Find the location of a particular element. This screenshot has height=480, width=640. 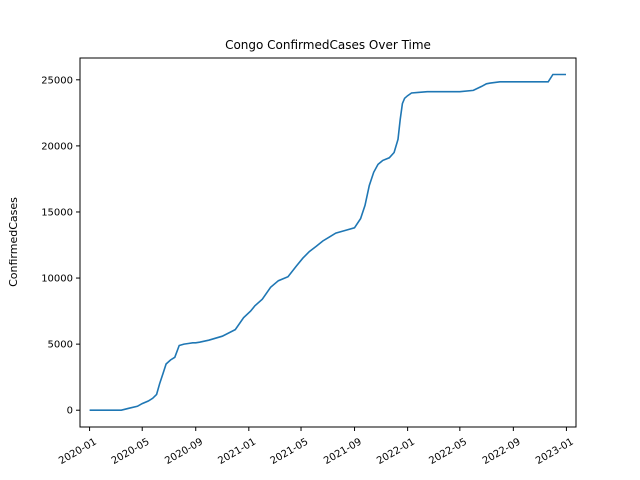

y-tick-label: 20000 is located at coordinates (57, 146).